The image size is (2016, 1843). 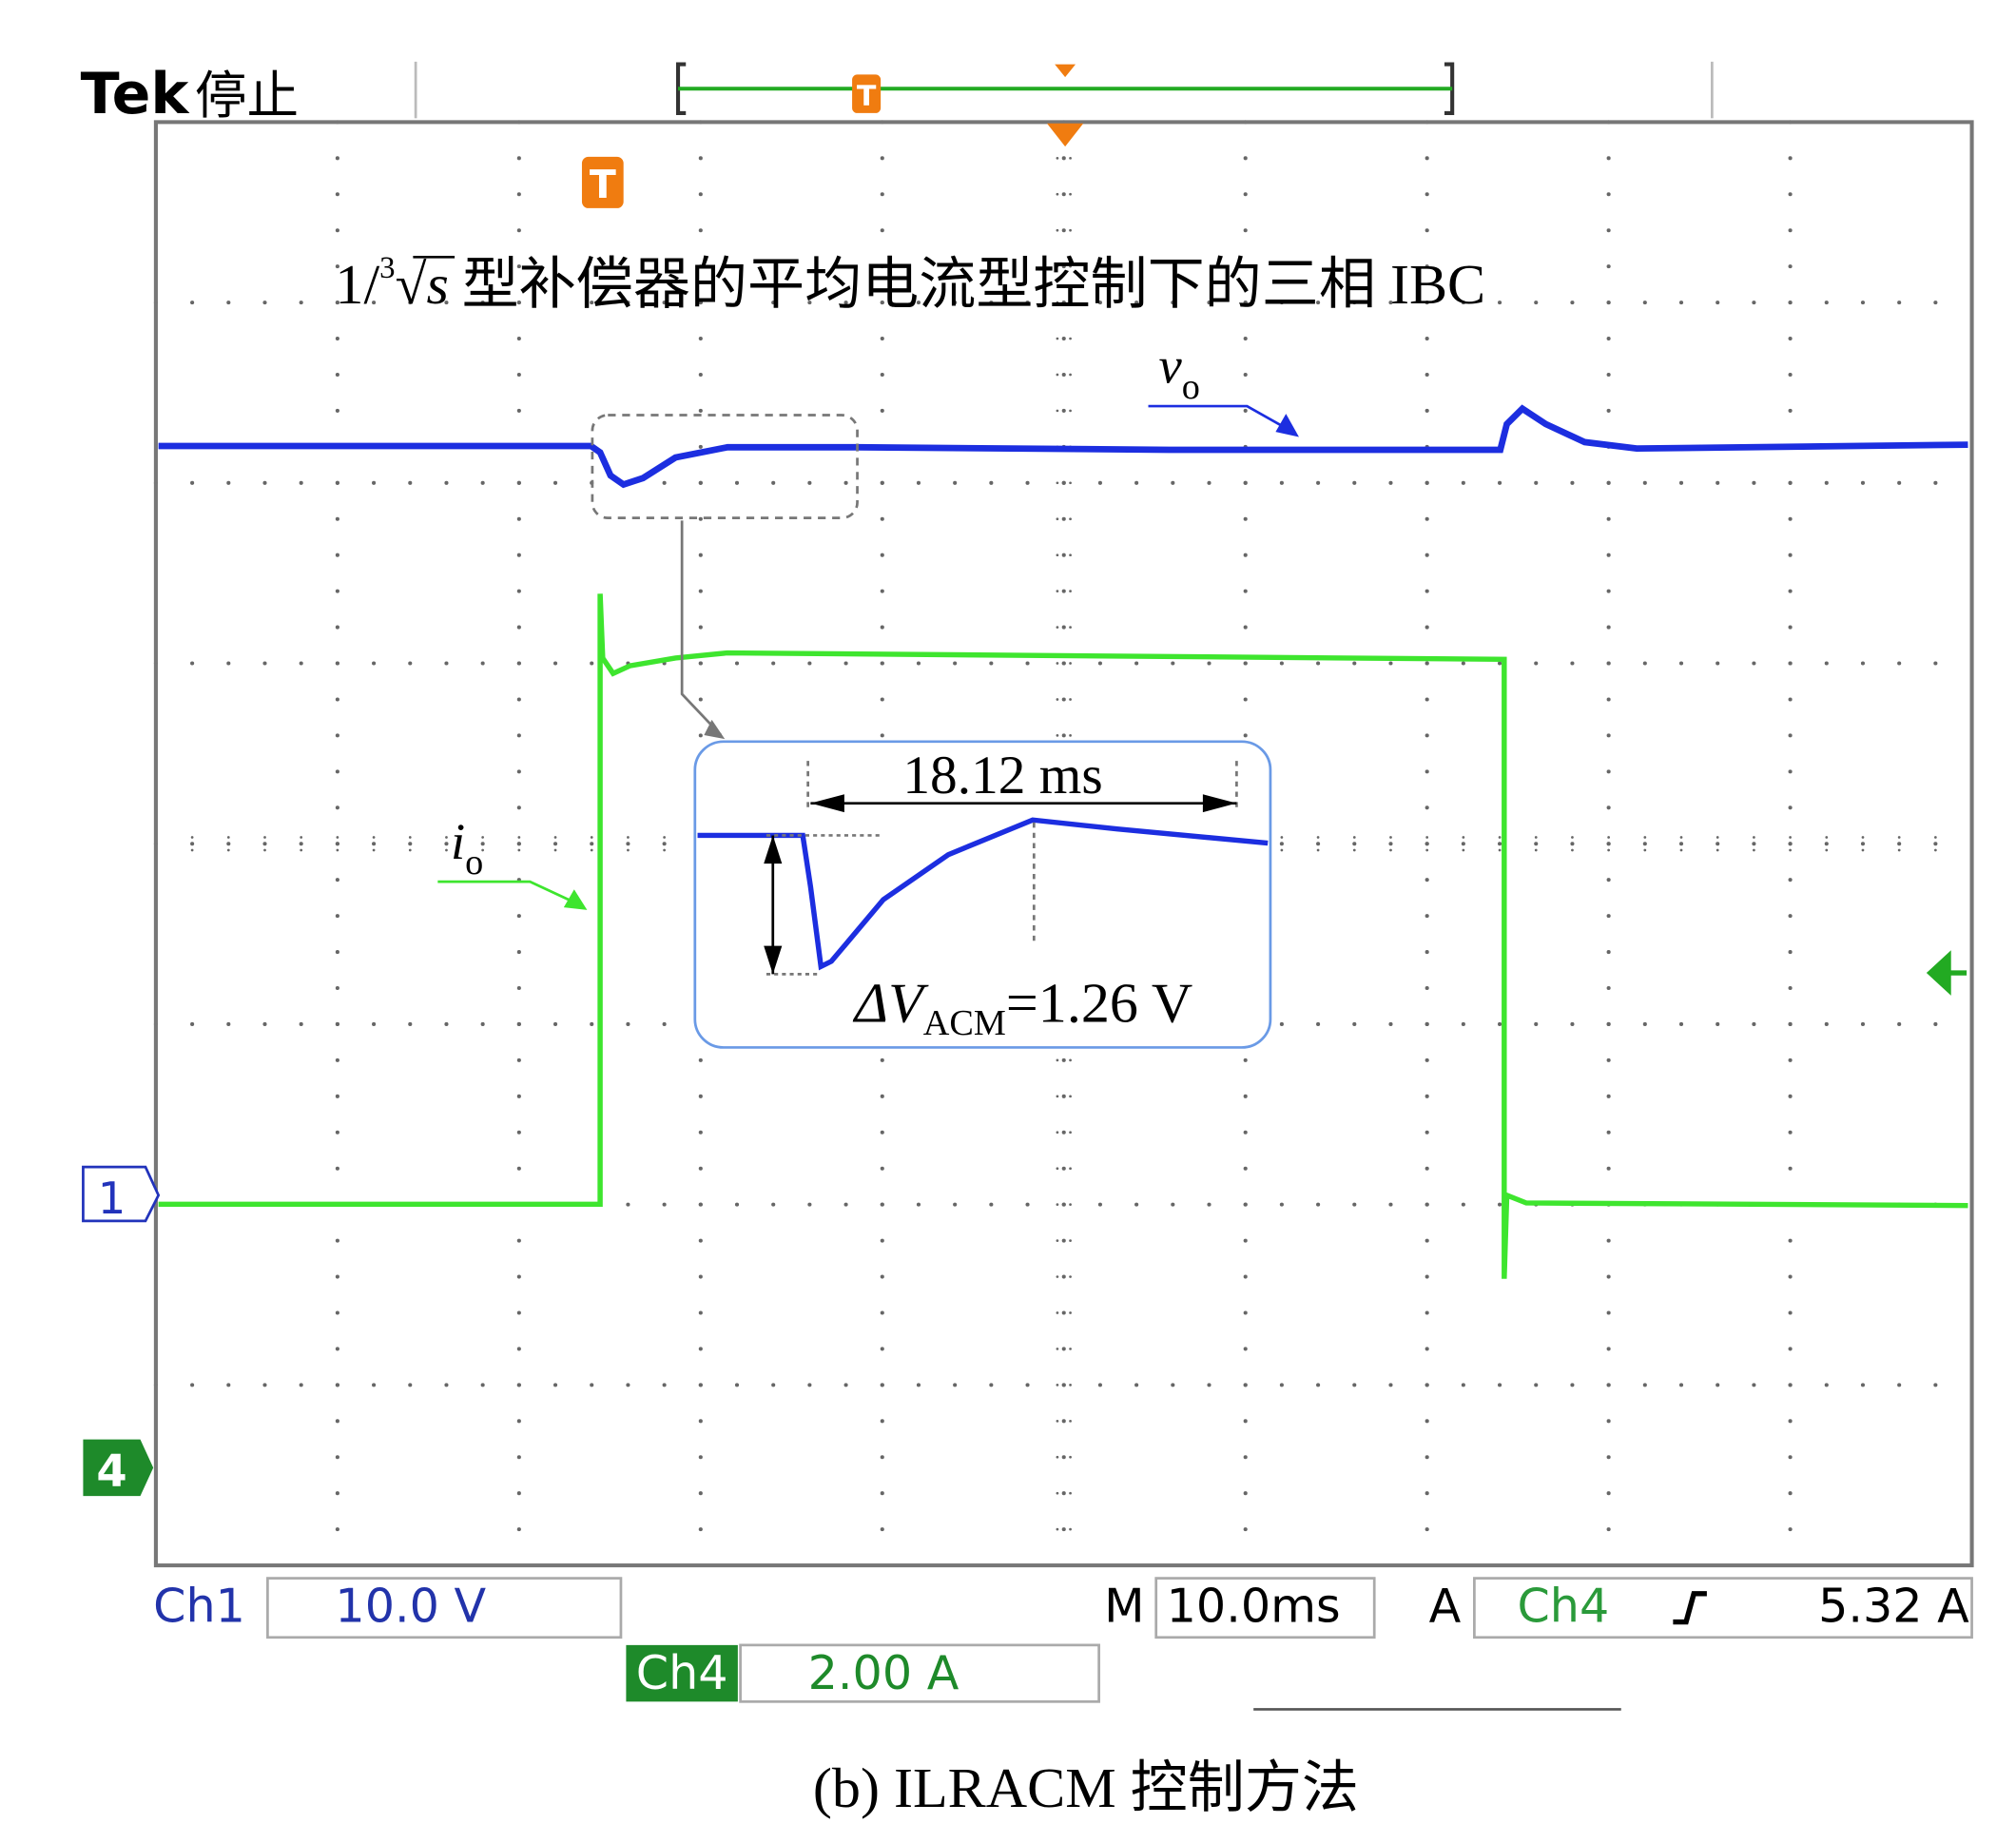 What do you see at coordinates (825, 905) in the screenshot?
I see `inset-guides` at bounding box center [825, 905].